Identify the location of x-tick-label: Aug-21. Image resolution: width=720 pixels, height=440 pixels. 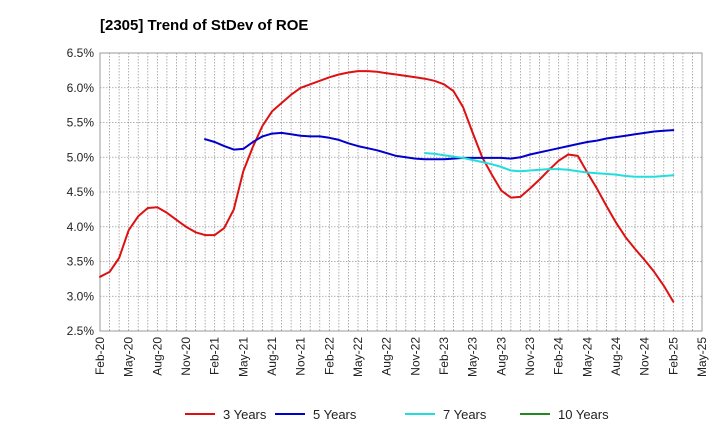
(272, 356).